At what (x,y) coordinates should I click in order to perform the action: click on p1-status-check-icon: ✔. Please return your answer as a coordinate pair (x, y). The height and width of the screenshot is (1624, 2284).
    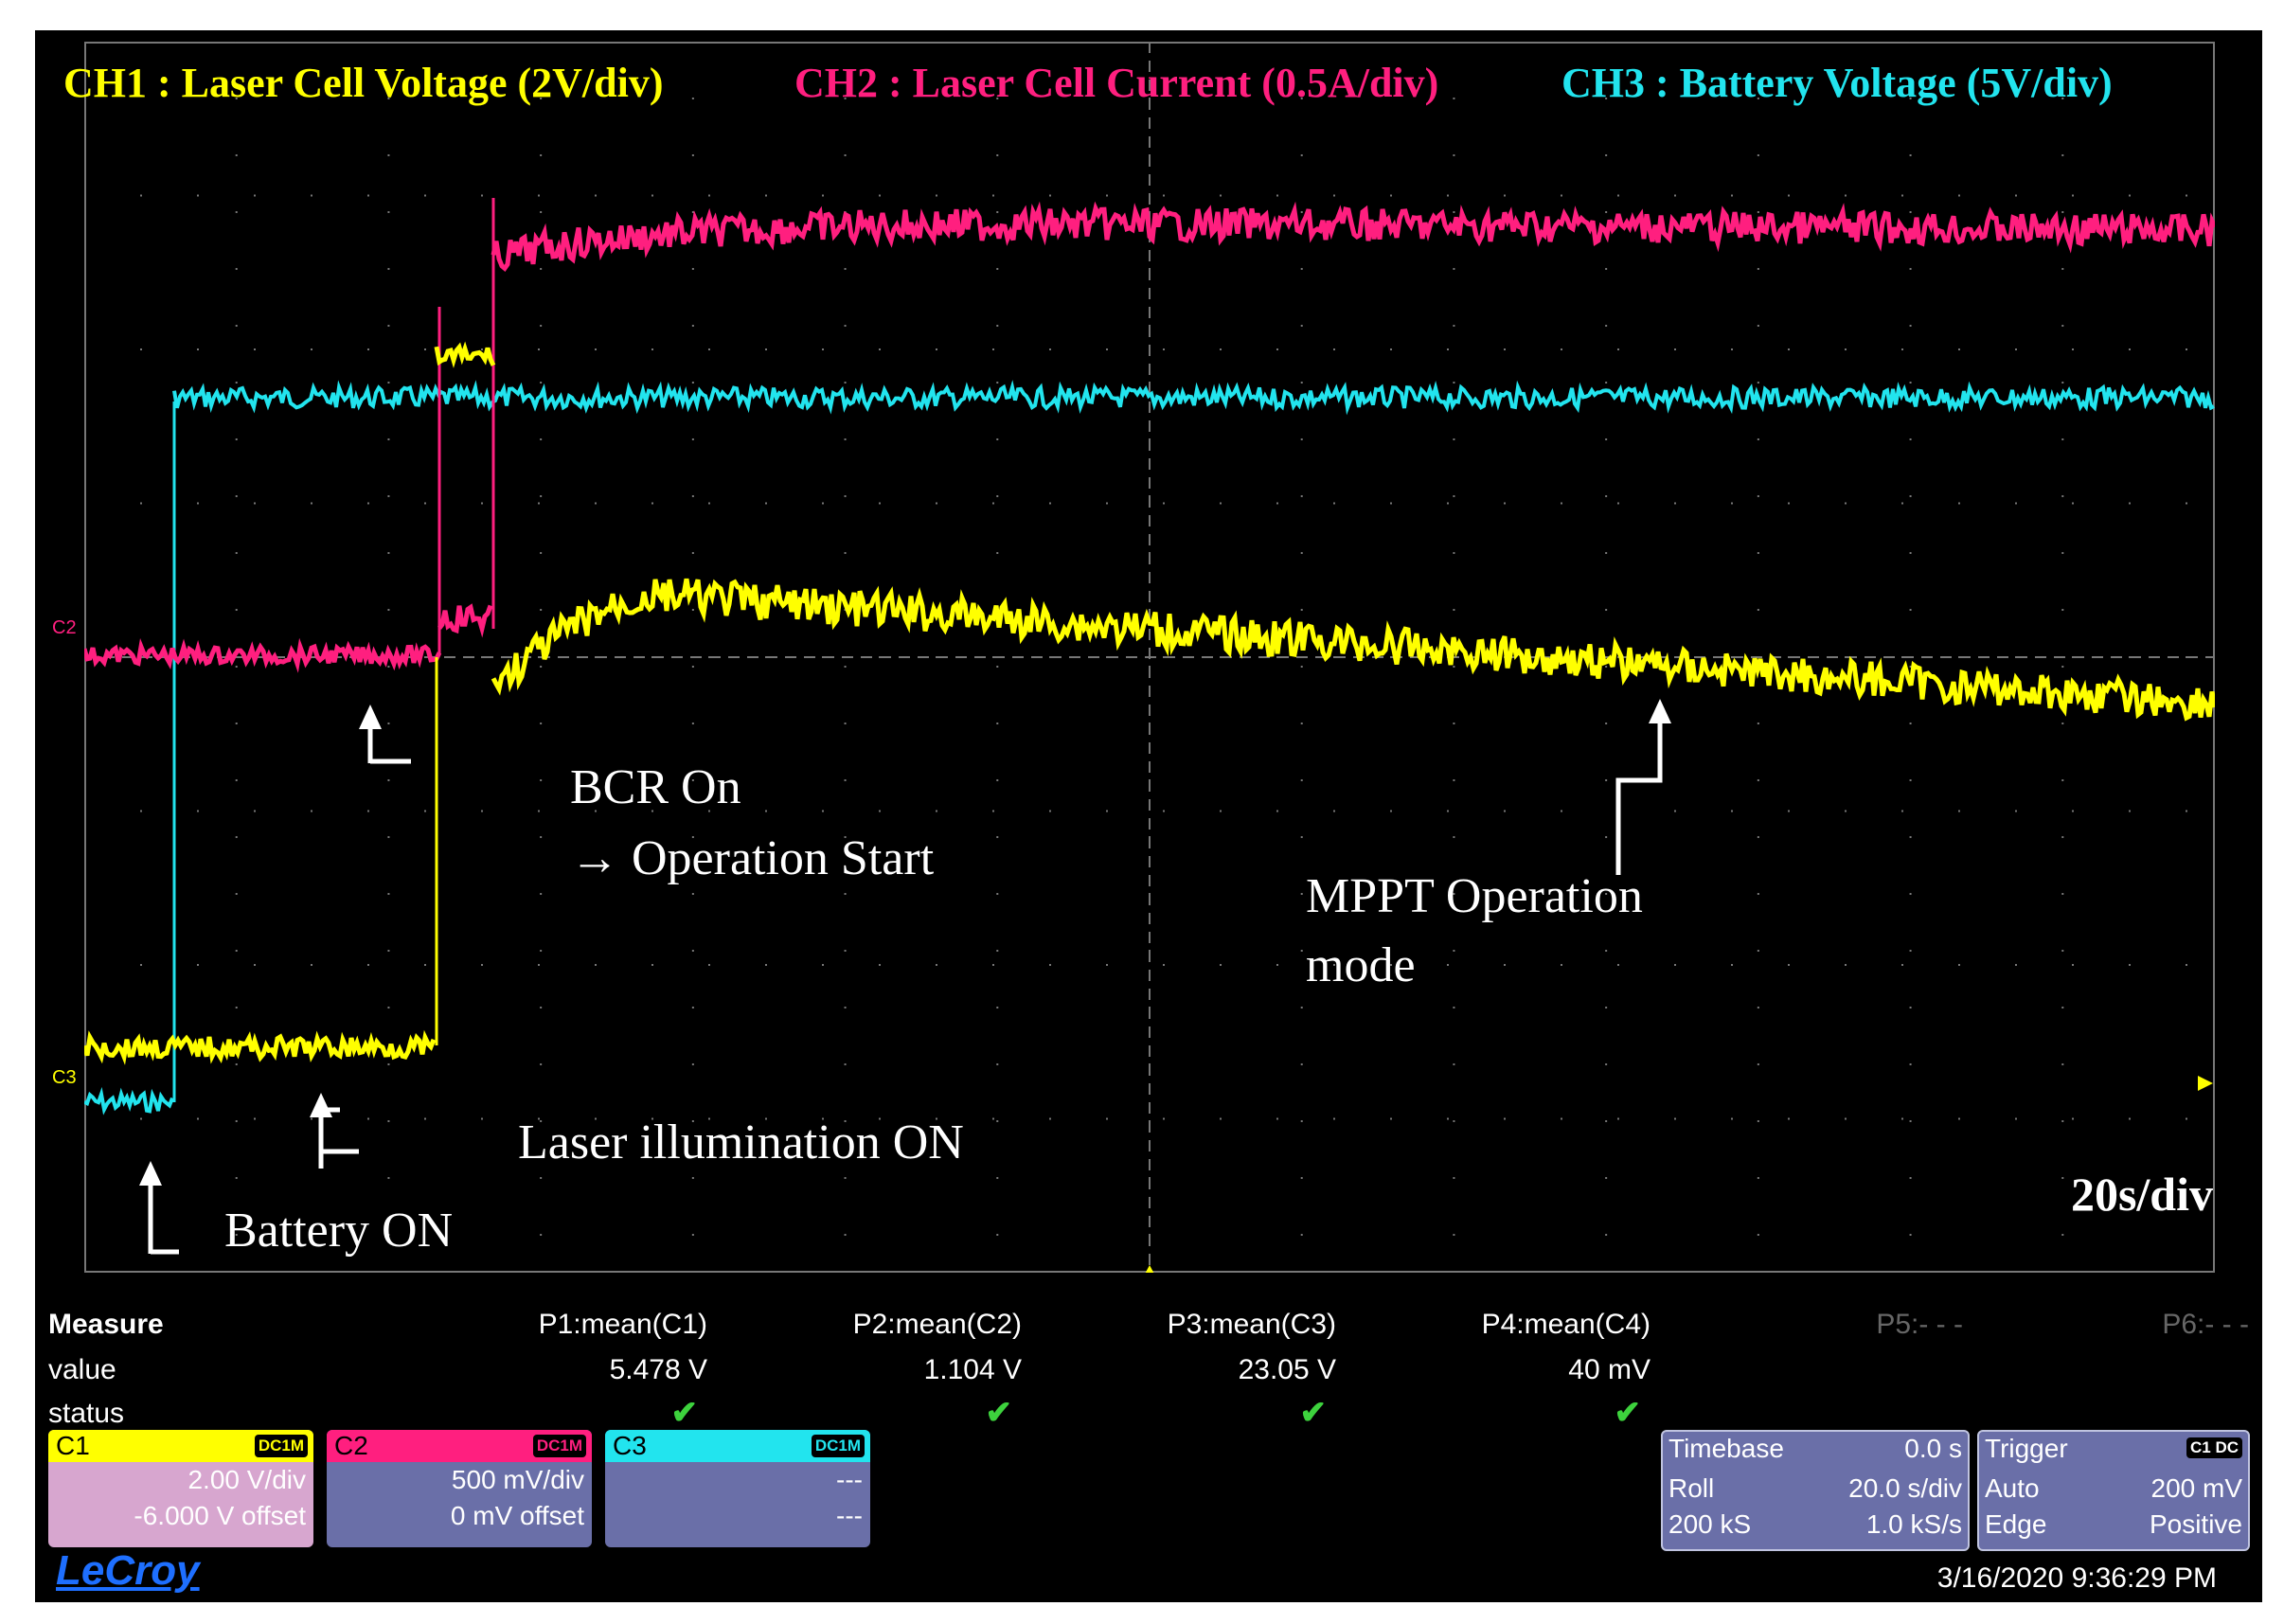
    Looking at the image, I should click on (684, 1413).